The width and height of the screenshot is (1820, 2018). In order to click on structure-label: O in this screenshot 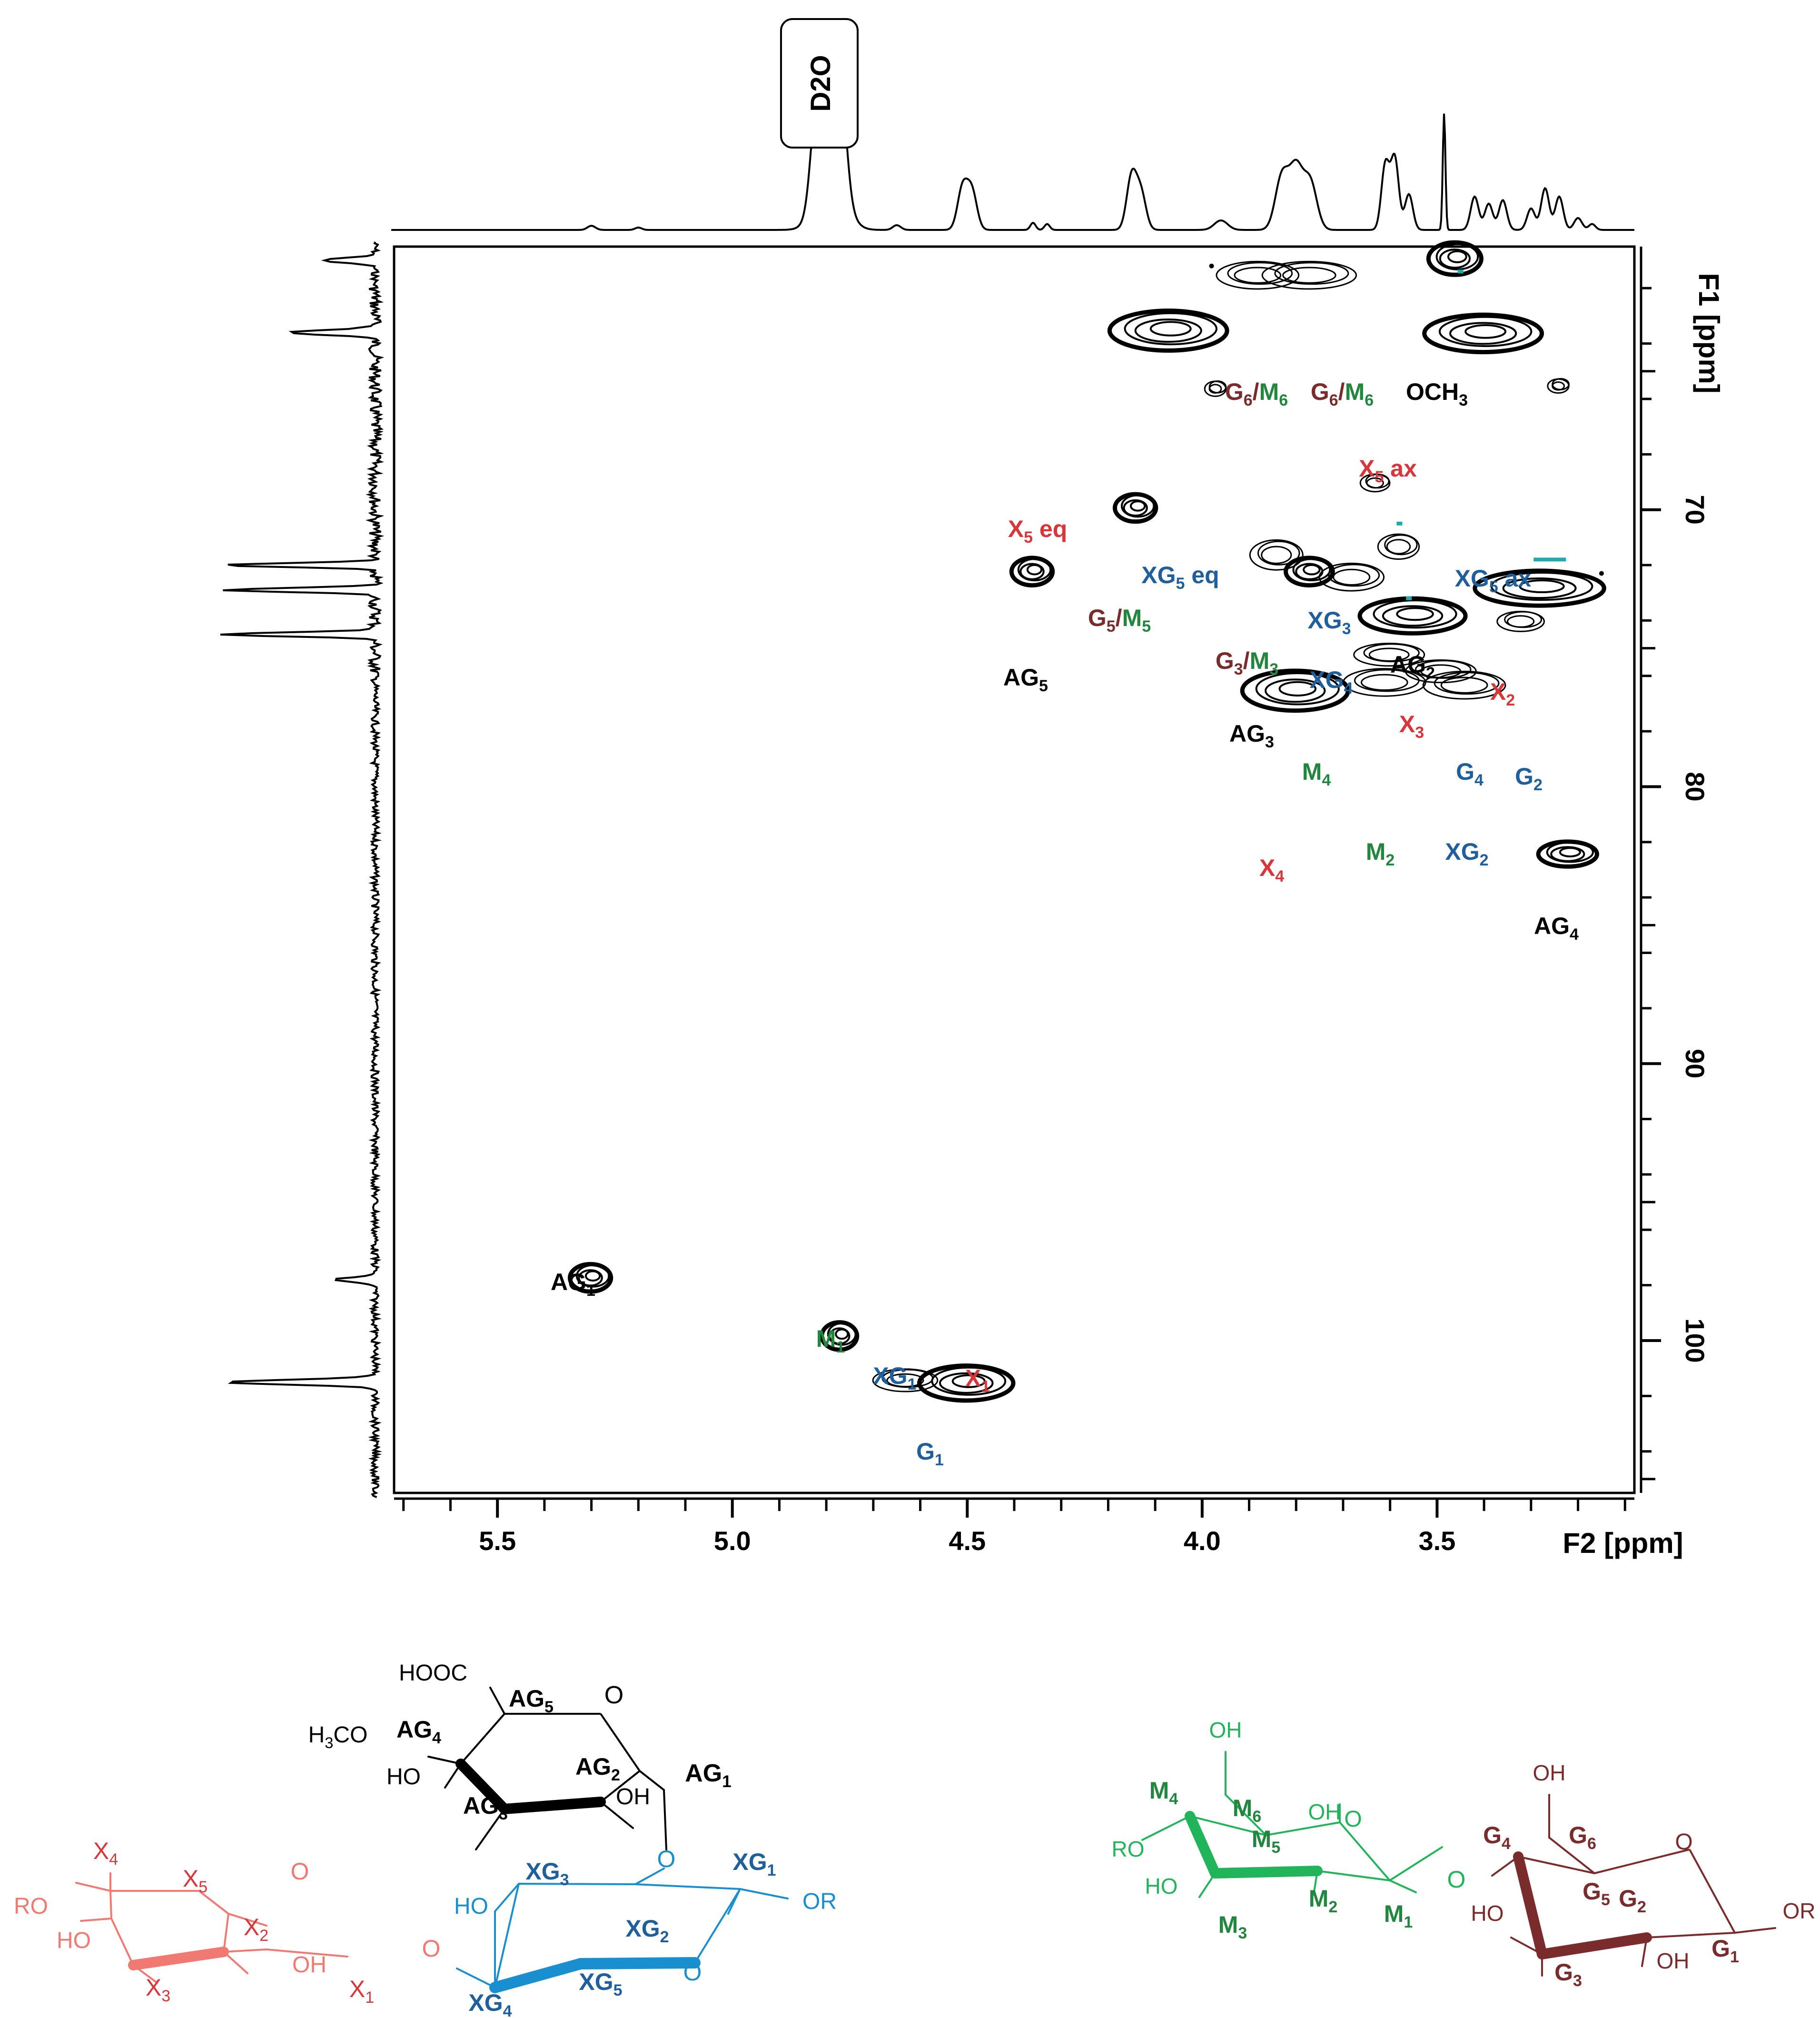, I will do `click(692, 1972)`.